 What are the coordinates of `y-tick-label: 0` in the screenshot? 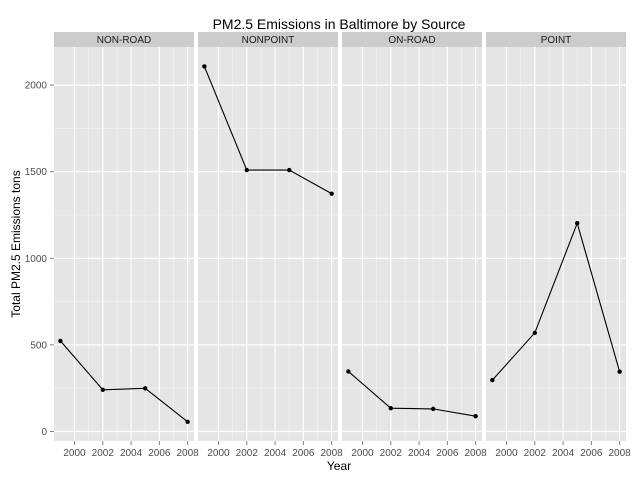 It's located at (44, 432).